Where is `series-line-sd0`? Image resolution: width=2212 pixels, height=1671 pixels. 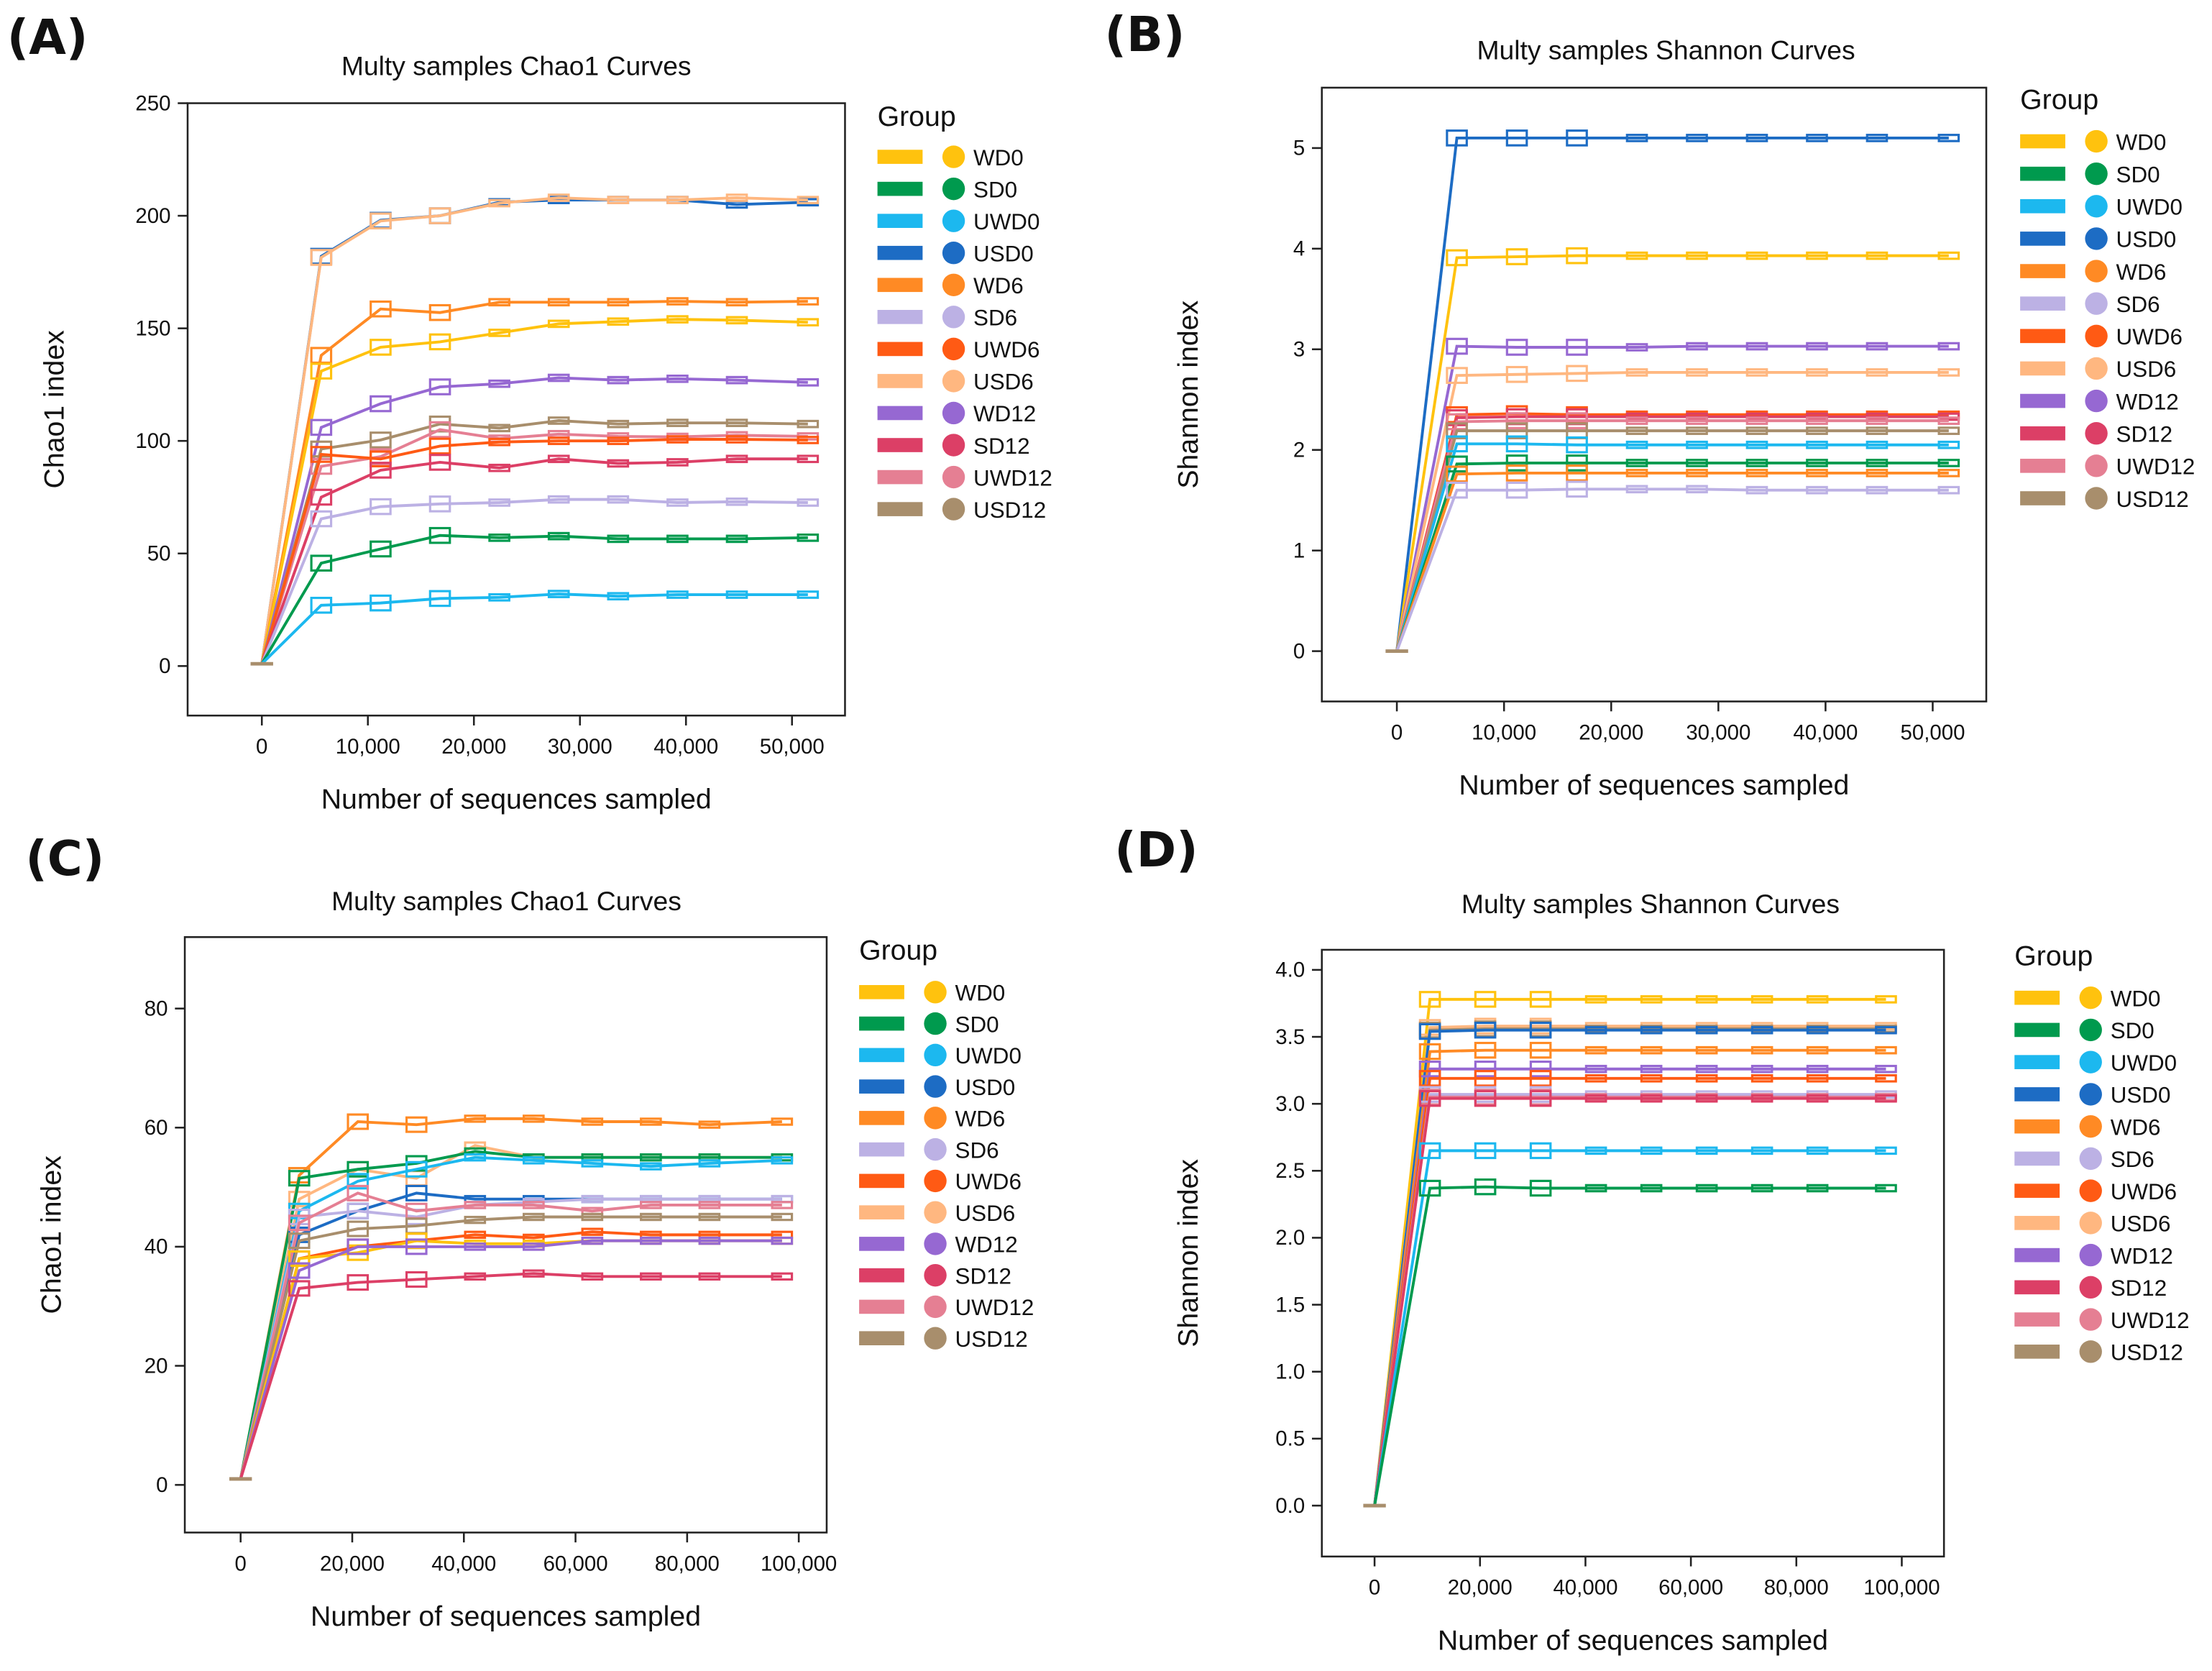
series-line-sd0 is located at coordinates (1672, 557).